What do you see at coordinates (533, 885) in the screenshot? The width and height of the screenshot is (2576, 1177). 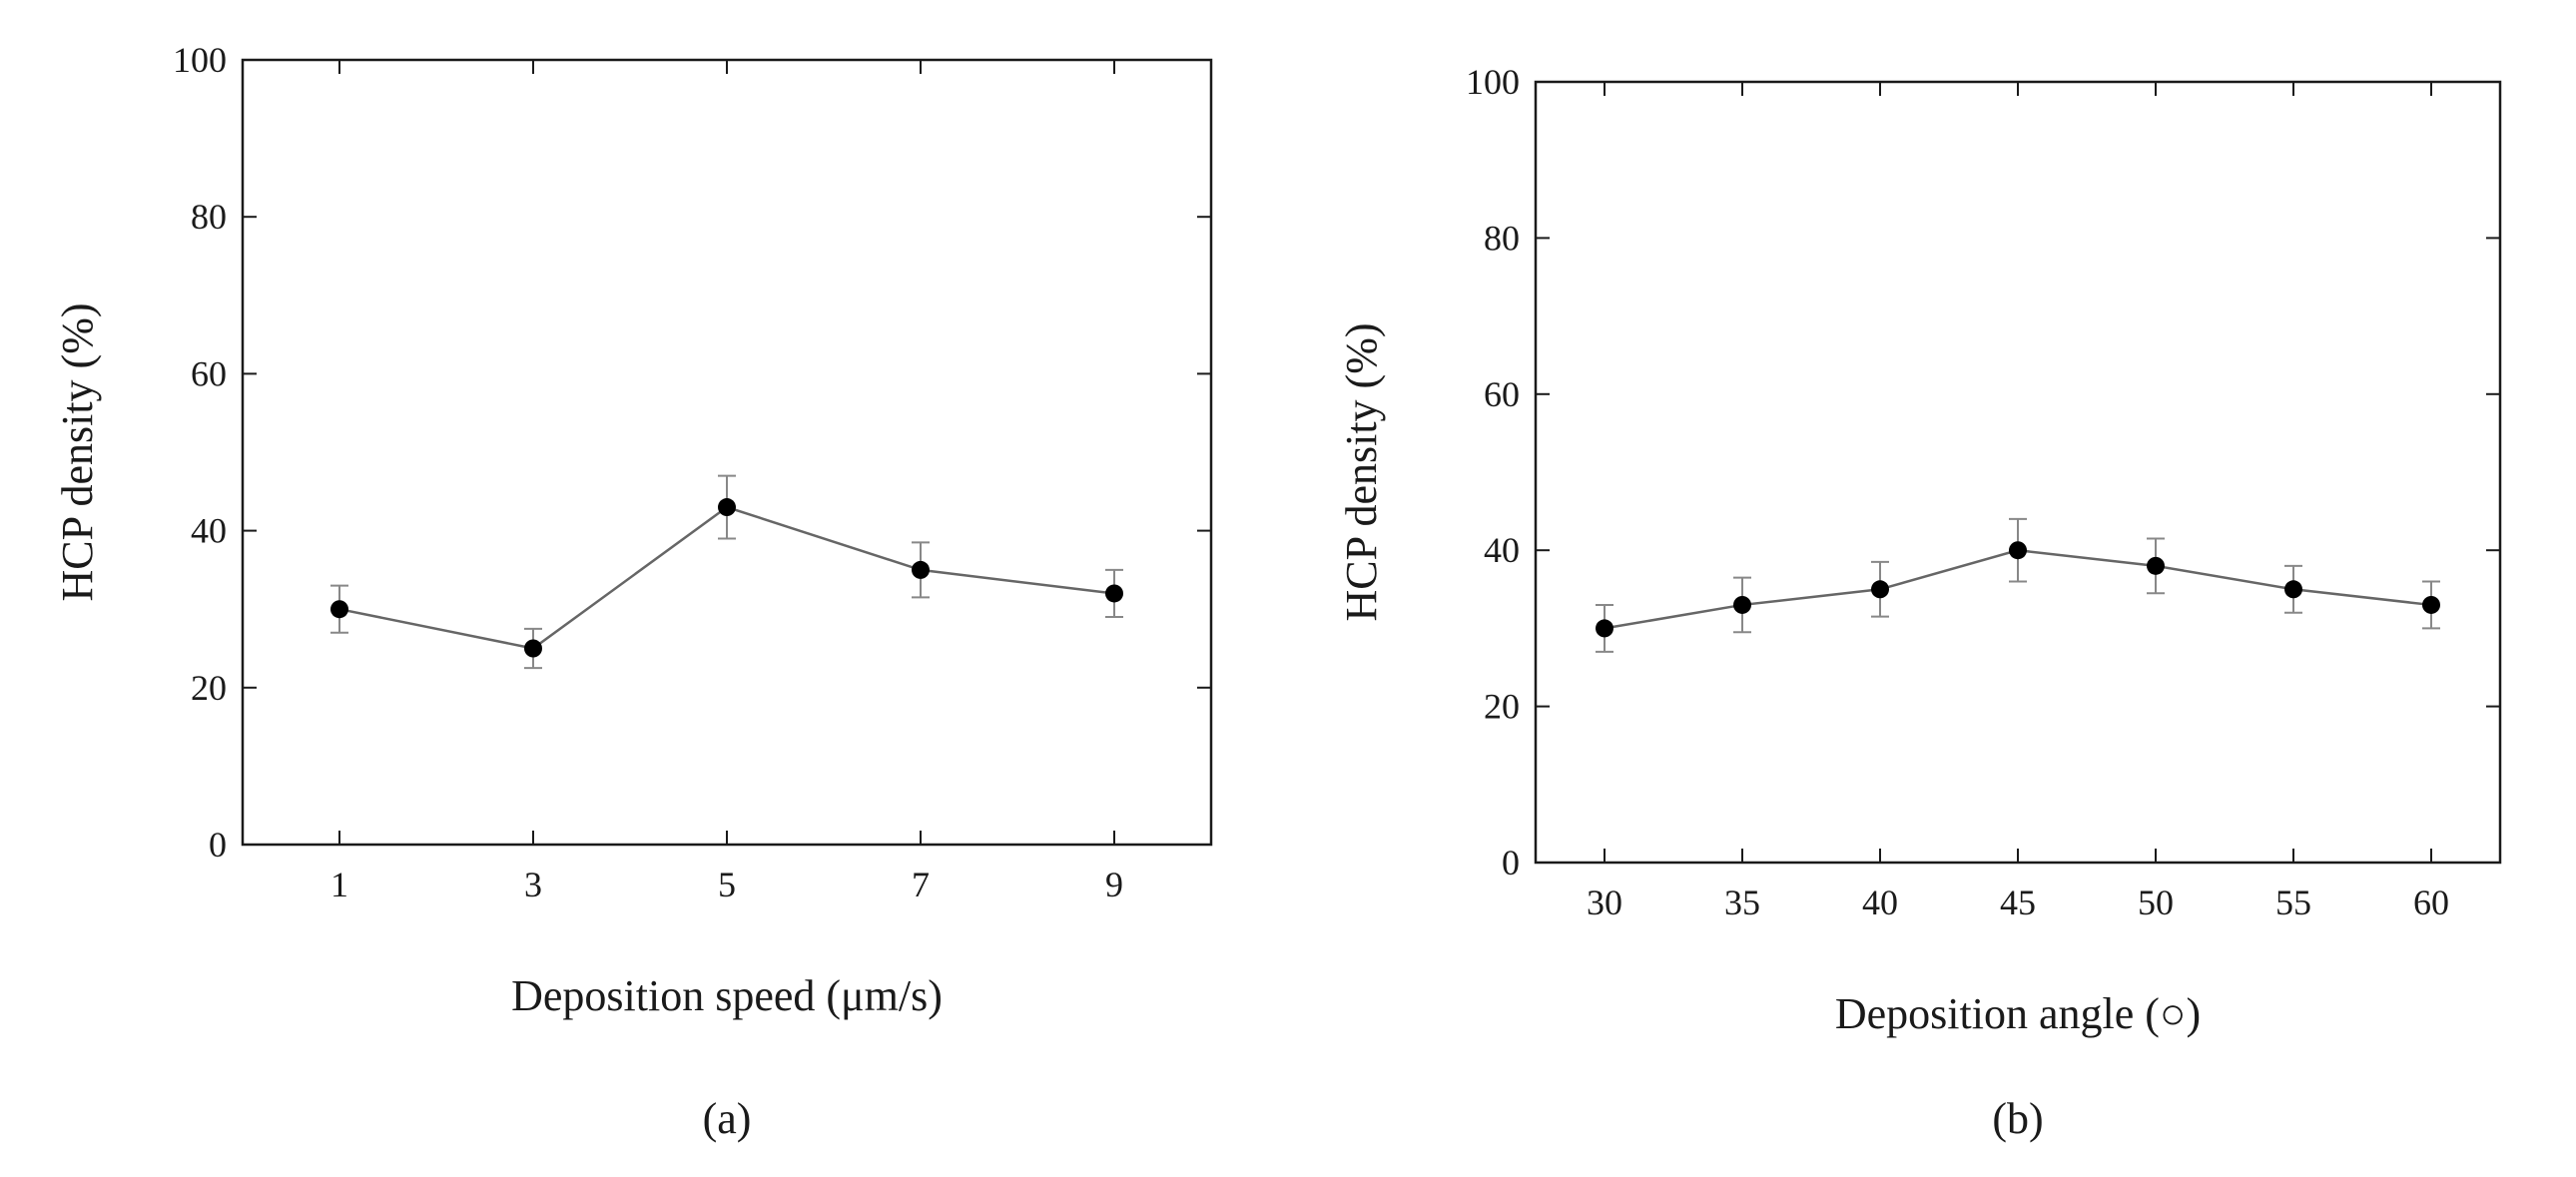 I see `x-tick-label: 3` at bounding box center [533, 885].